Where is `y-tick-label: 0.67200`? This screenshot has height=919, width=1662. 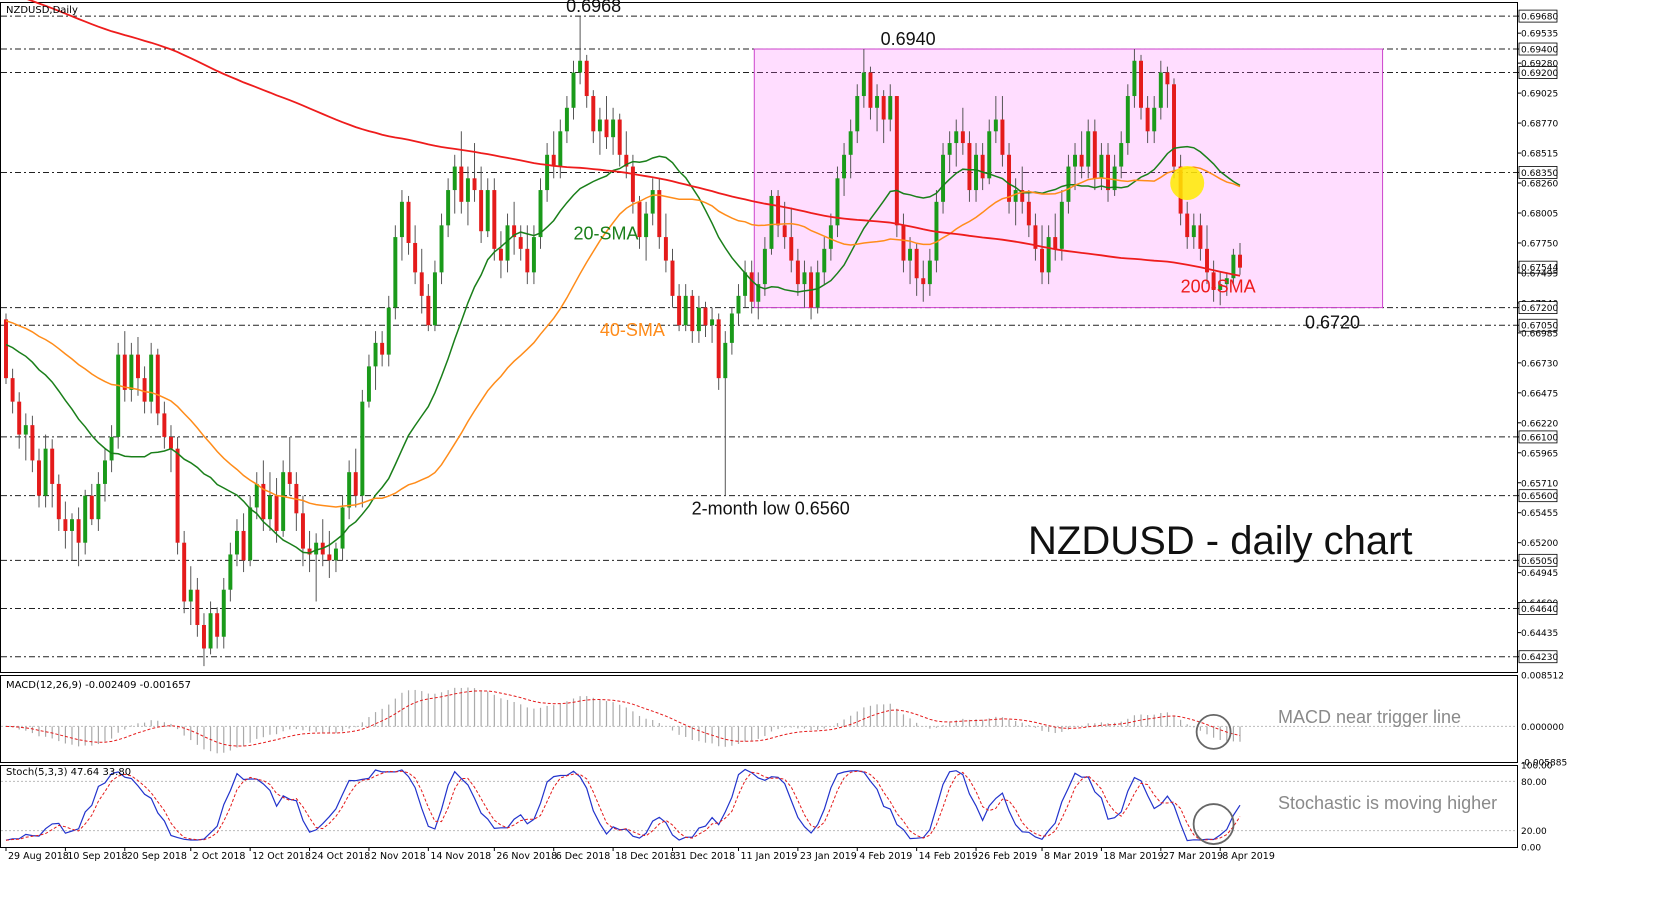 y-tick-label: 0.67200 is located at coordinates (1539, 309).